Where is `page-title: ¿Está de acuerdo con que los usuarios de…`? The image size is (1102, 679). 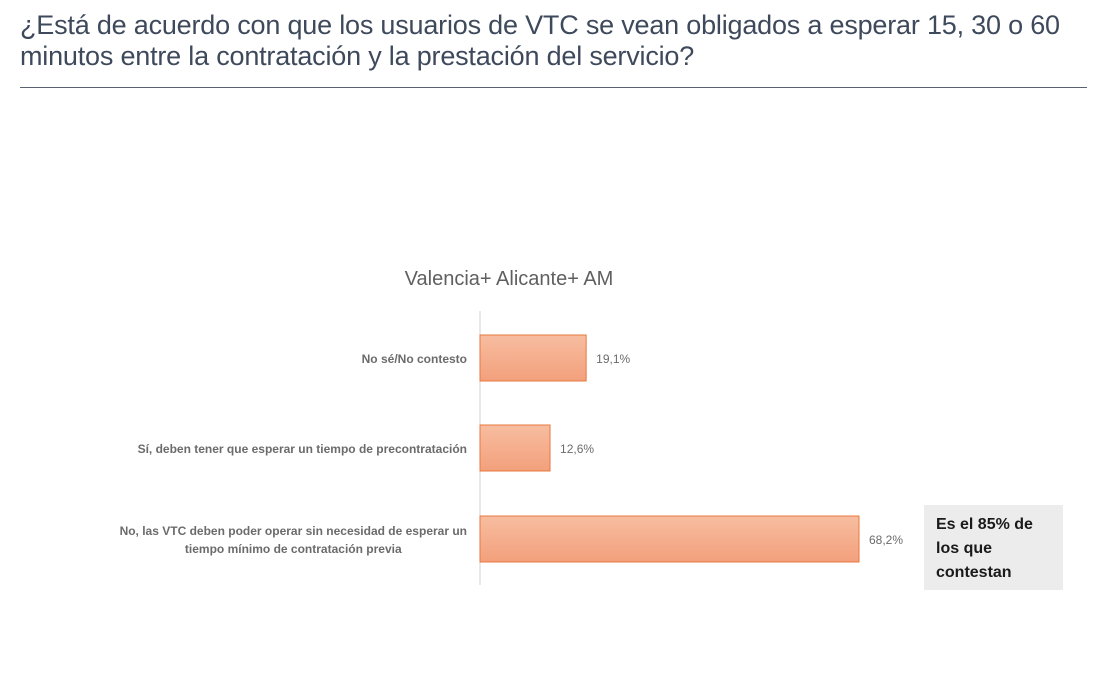
page-title: ¿Está de acuerdo con que los usuarios de… is located at coordinates (540, 40).